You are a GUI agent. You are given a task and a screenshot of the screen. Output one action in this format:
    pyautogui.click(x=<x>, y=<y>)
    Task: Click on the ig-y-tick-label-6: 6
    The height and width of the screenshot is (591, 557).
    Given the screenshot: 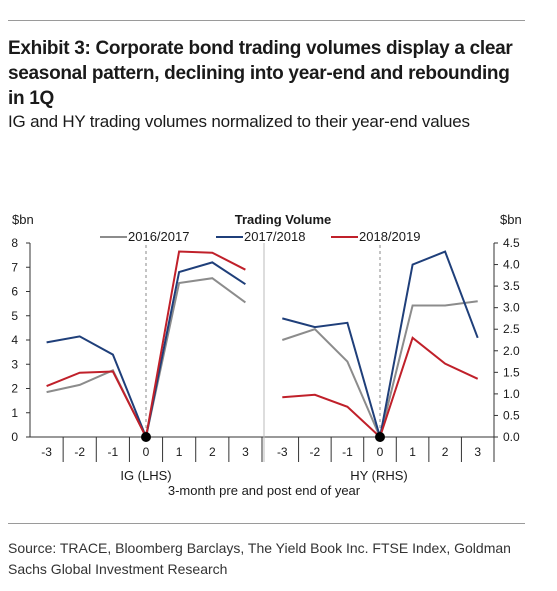 What is the action you would take?
    pyautogui.click(x=14, y=292)
    